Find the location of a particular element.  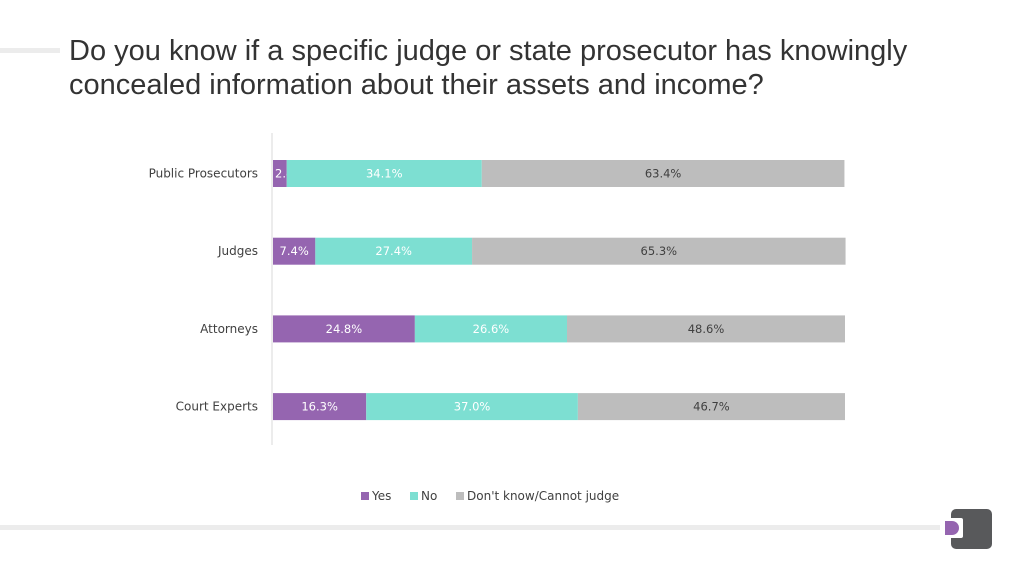

legend-label: No is located at coordinates (429, 496).